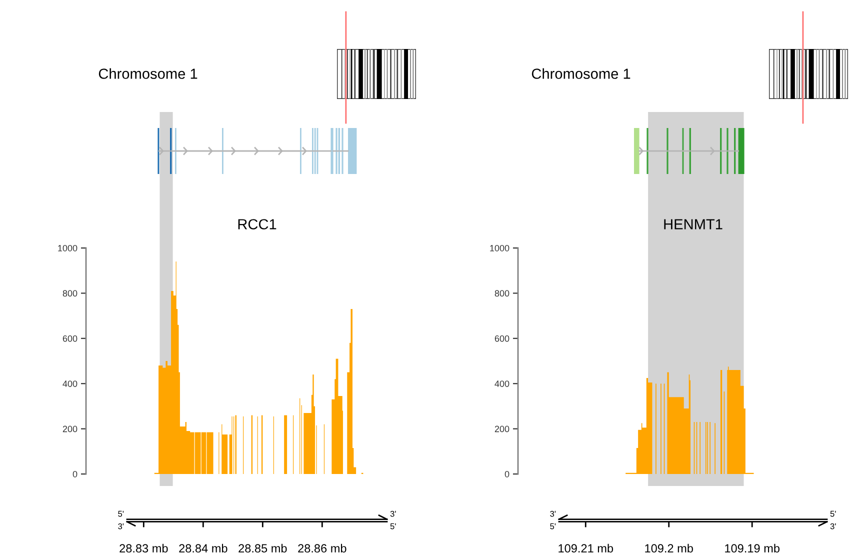 This screenshot has height=557, width=849. What do you see at coordinates (693, 224) in the screenshot?
I see `chart-title: HENMT1` at bounding box center [693, 224].